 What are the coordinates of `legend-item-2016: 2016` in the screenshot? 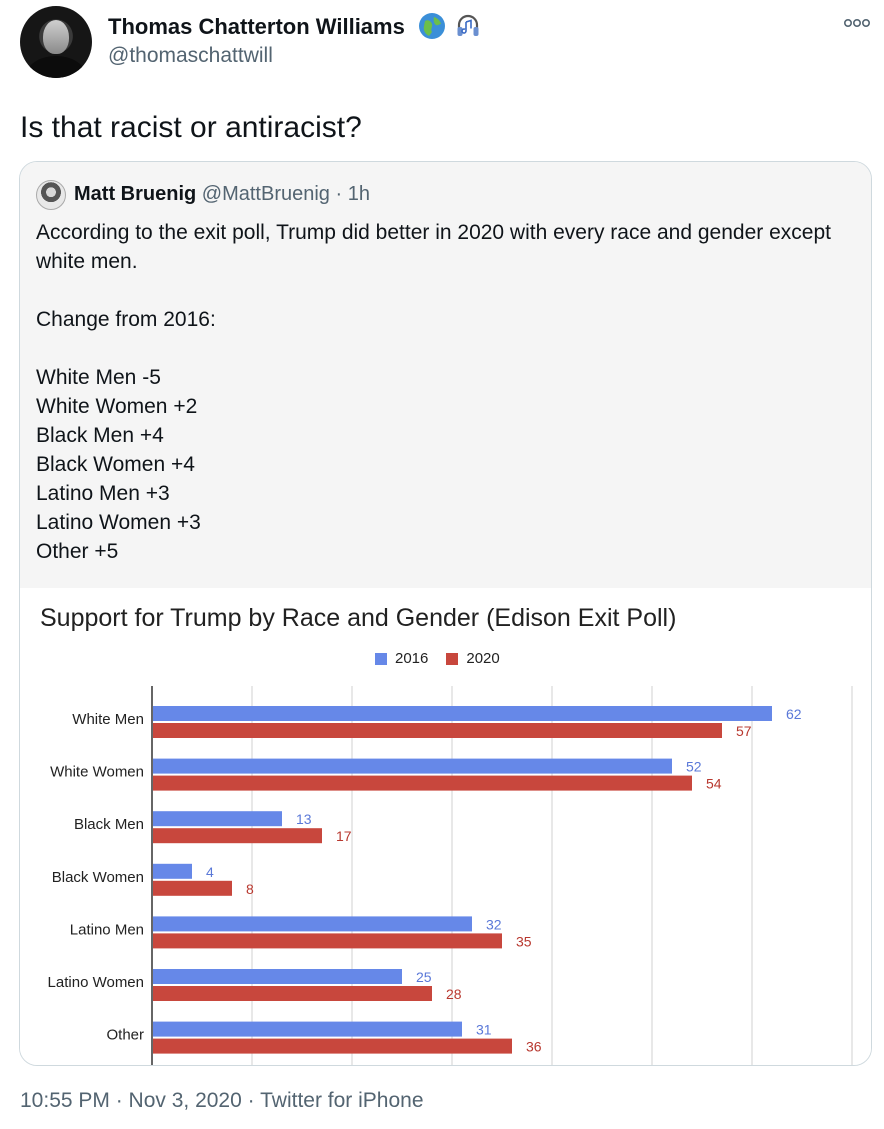 It's located at (401, 658).